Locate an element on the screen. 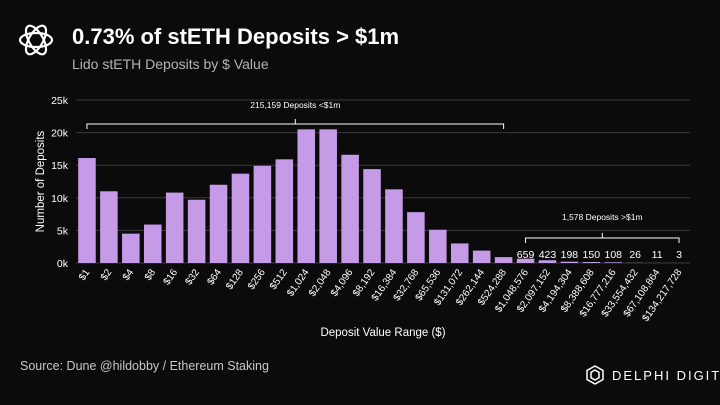 This screenshot has height=405, width=720. y-tick-label: 25k is located at coordinates (60, 101).